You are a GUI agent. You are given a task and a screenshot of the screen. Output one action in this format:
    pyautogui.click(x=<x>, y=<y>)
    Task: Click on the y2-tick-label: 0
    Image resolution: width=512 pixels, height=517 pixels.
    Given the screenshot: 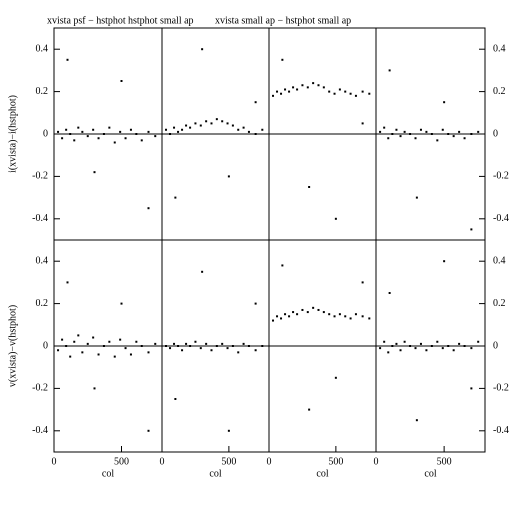 What is the action you would take?
    pyautogui.click(x=495, y=133)
    